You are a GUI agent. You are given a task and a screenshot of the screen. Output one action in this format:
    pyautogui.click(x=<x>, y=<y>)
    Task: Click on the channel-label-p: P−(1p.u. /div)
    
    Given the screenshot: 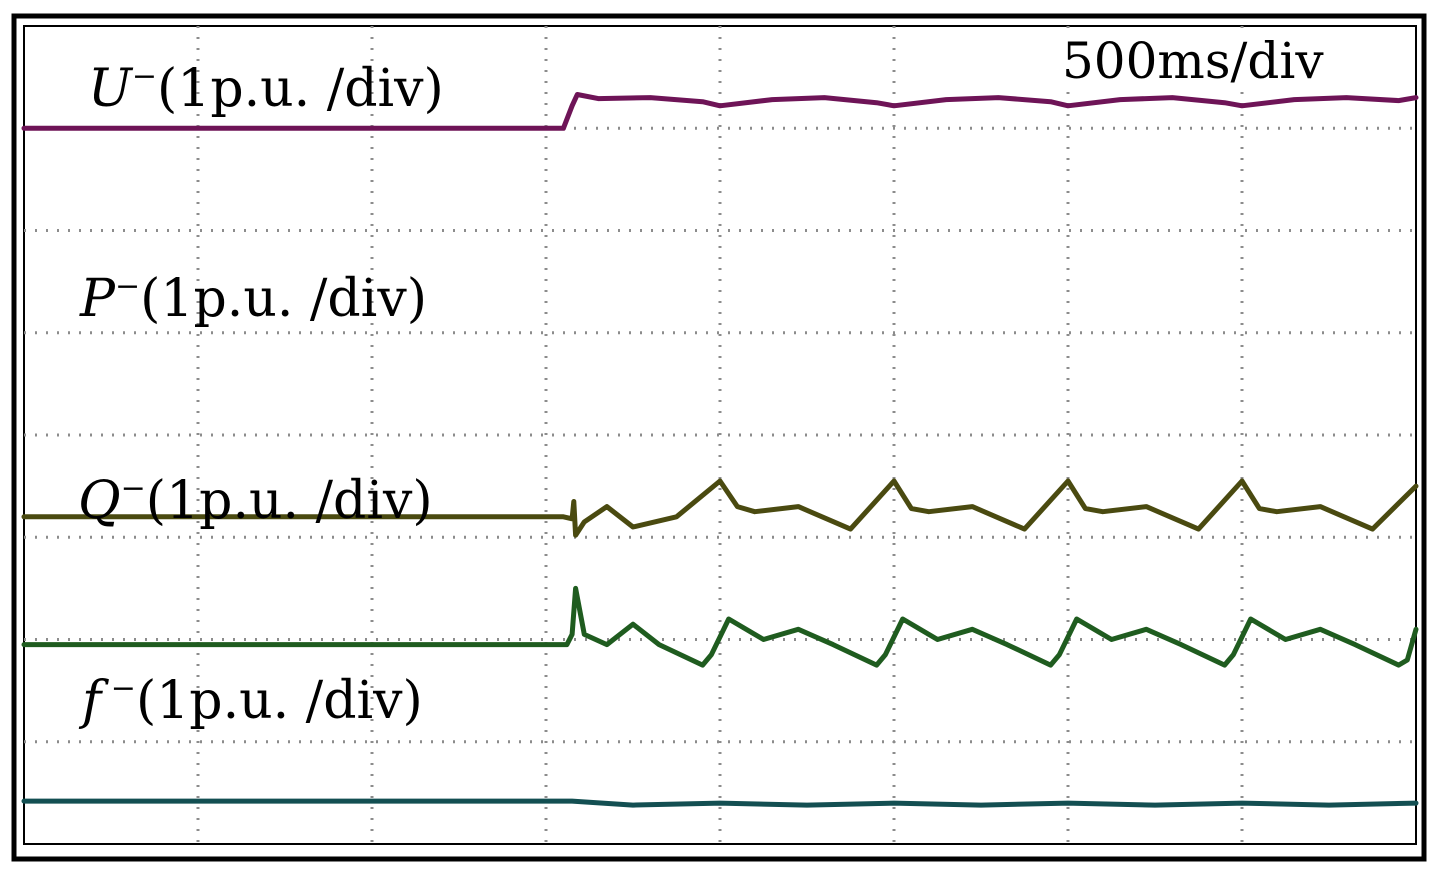 What is the action you would take?
    pyautogui.click(x=253, y=299)
    